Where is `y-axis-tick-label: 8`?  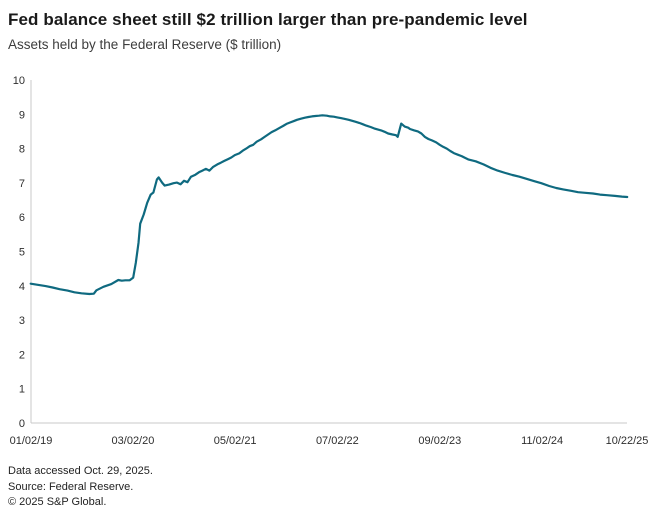 y-axis-tick-label: 8 is located at coordinates (22, 150).